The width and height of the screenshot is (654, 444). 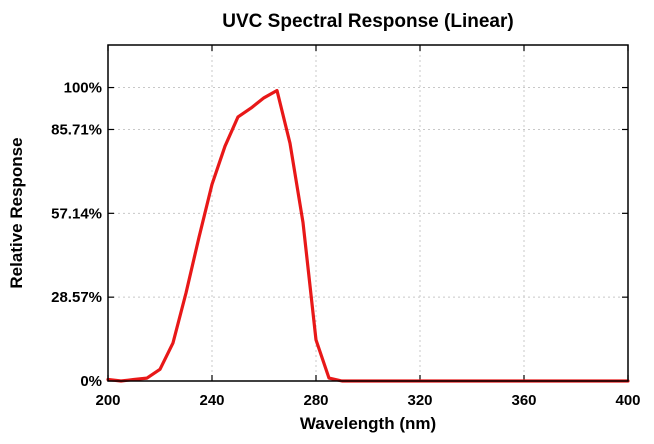 I want to click on x-tick-label: 240, so click(x=211, y=400).